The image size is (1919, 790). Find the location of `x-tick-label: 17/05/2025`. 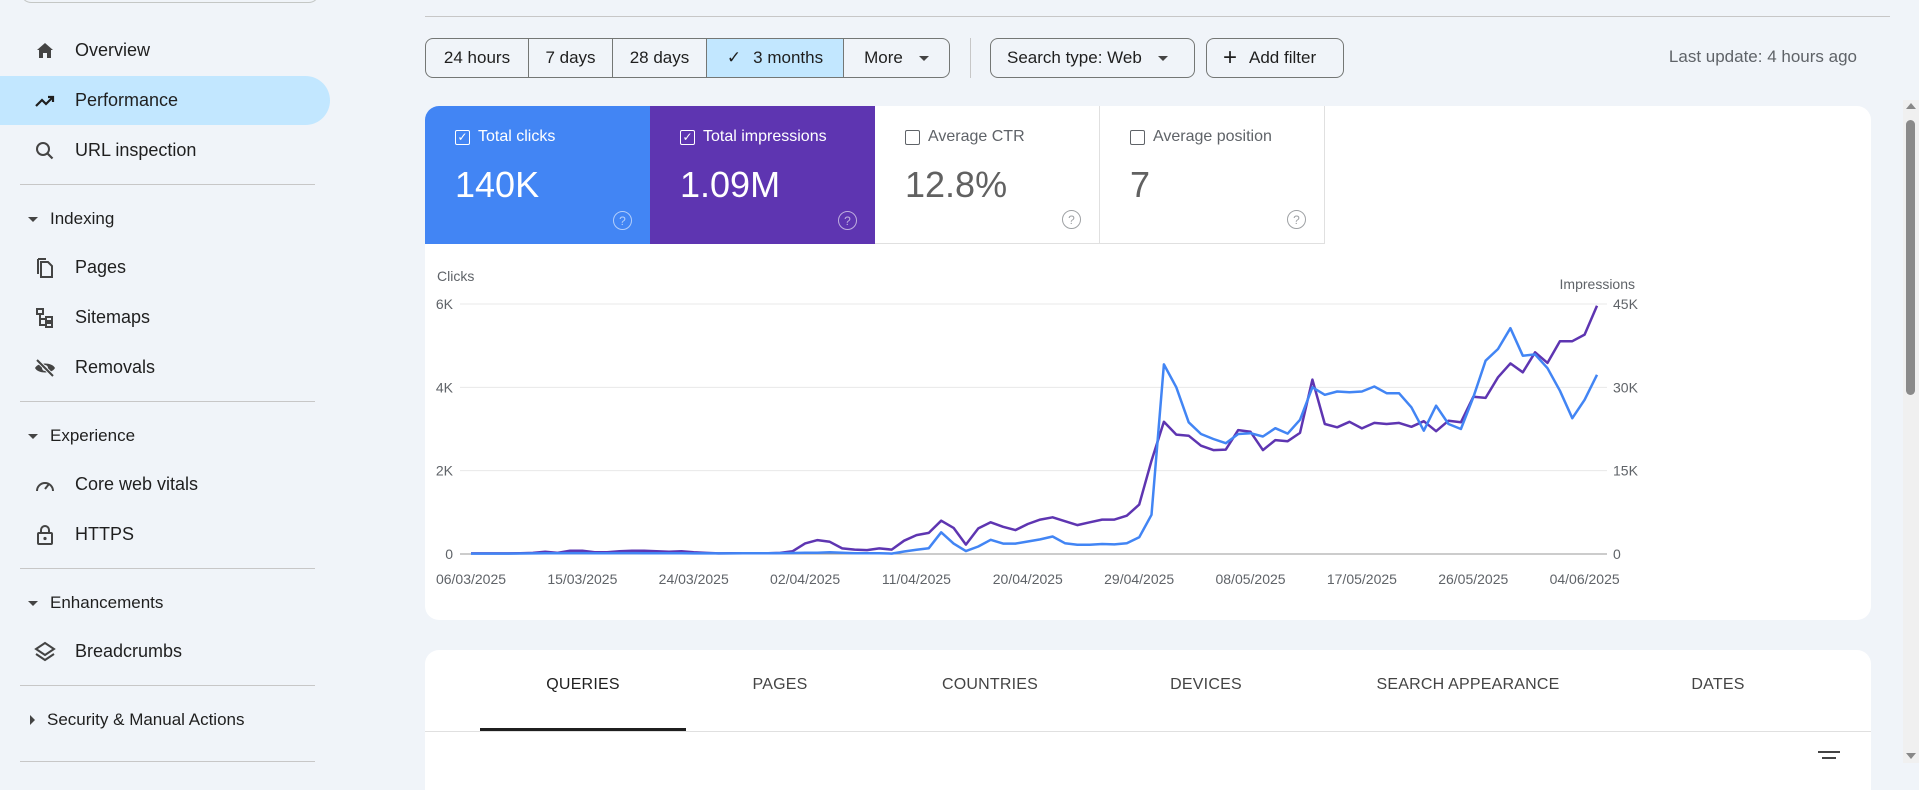

x-tick-label: 17/05/2025 is located at coordinates (1362, 579).